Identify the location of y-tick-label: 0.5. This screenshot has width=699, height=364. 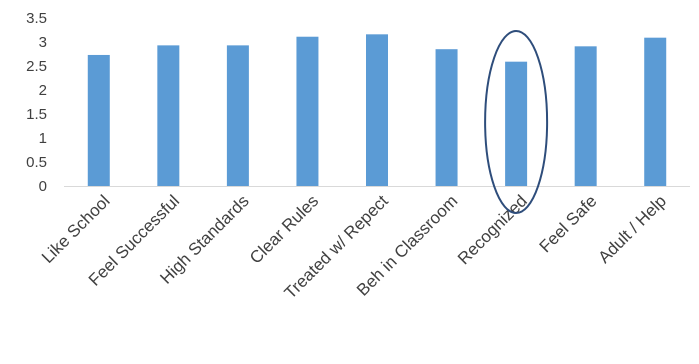
(36, 162).